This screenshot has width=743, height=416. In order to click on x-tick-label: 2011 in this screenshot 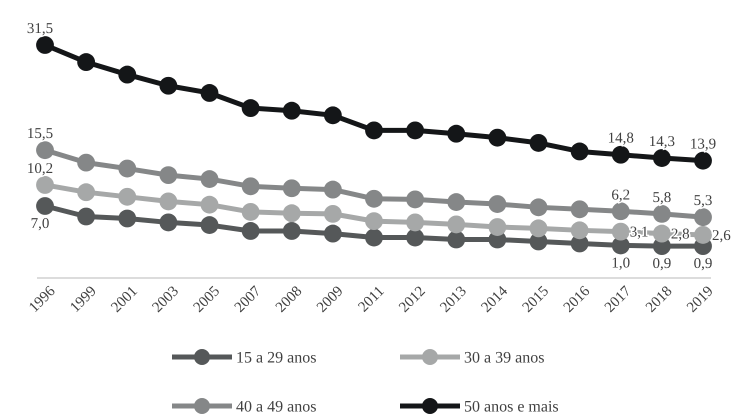, I will do `click(372, 299)`.